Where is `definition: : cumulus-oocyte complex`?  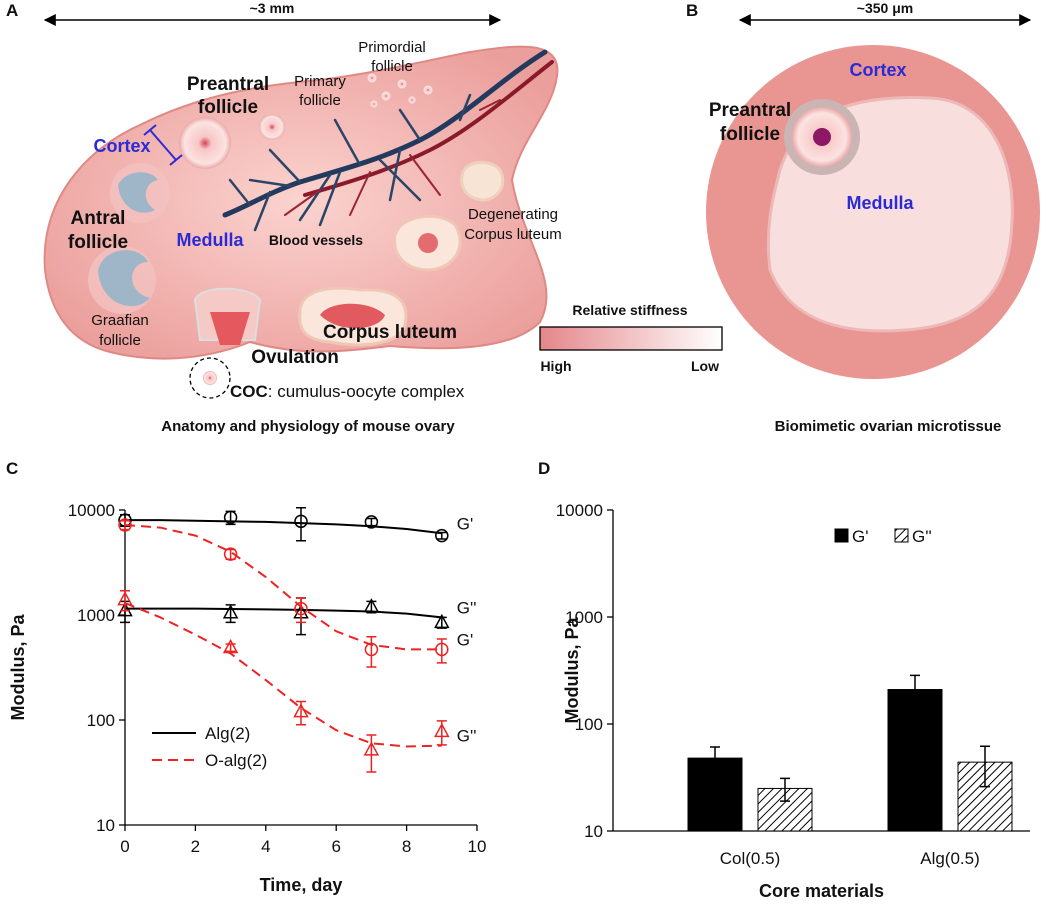 definition: : cumulus-oocyte complex is located at coordinates (366, 391).